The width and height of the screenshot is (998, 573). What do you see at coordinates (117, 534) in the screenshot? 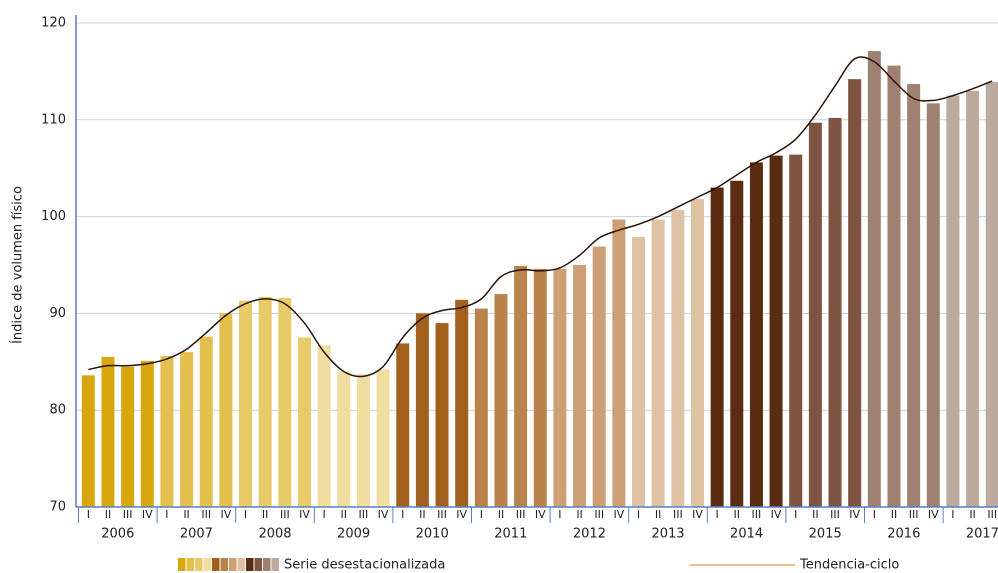
I see `year-label: 2006` at bounding box center [117, 534].